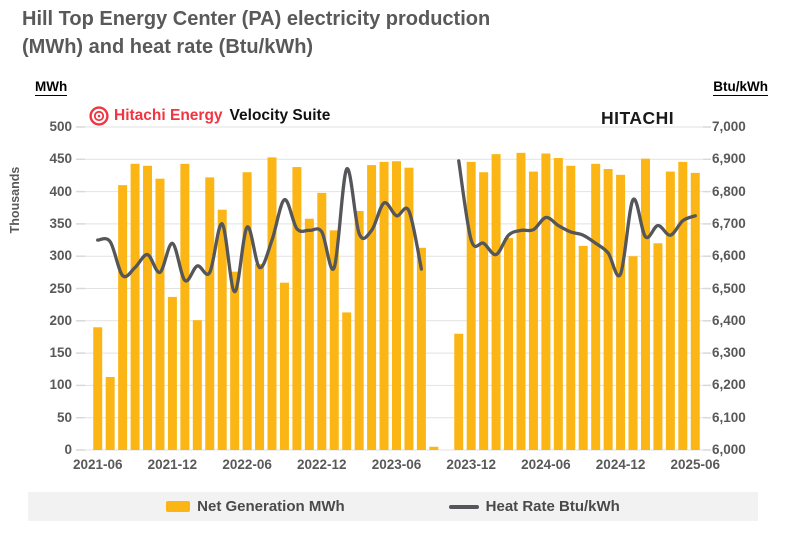 The width and height of the screenshot is (786, 537). What do you see at coordinates (638, 118) in the screenshot?
I see `hitachi-wordmark: HITACHI` at bounding box center [638, 118].